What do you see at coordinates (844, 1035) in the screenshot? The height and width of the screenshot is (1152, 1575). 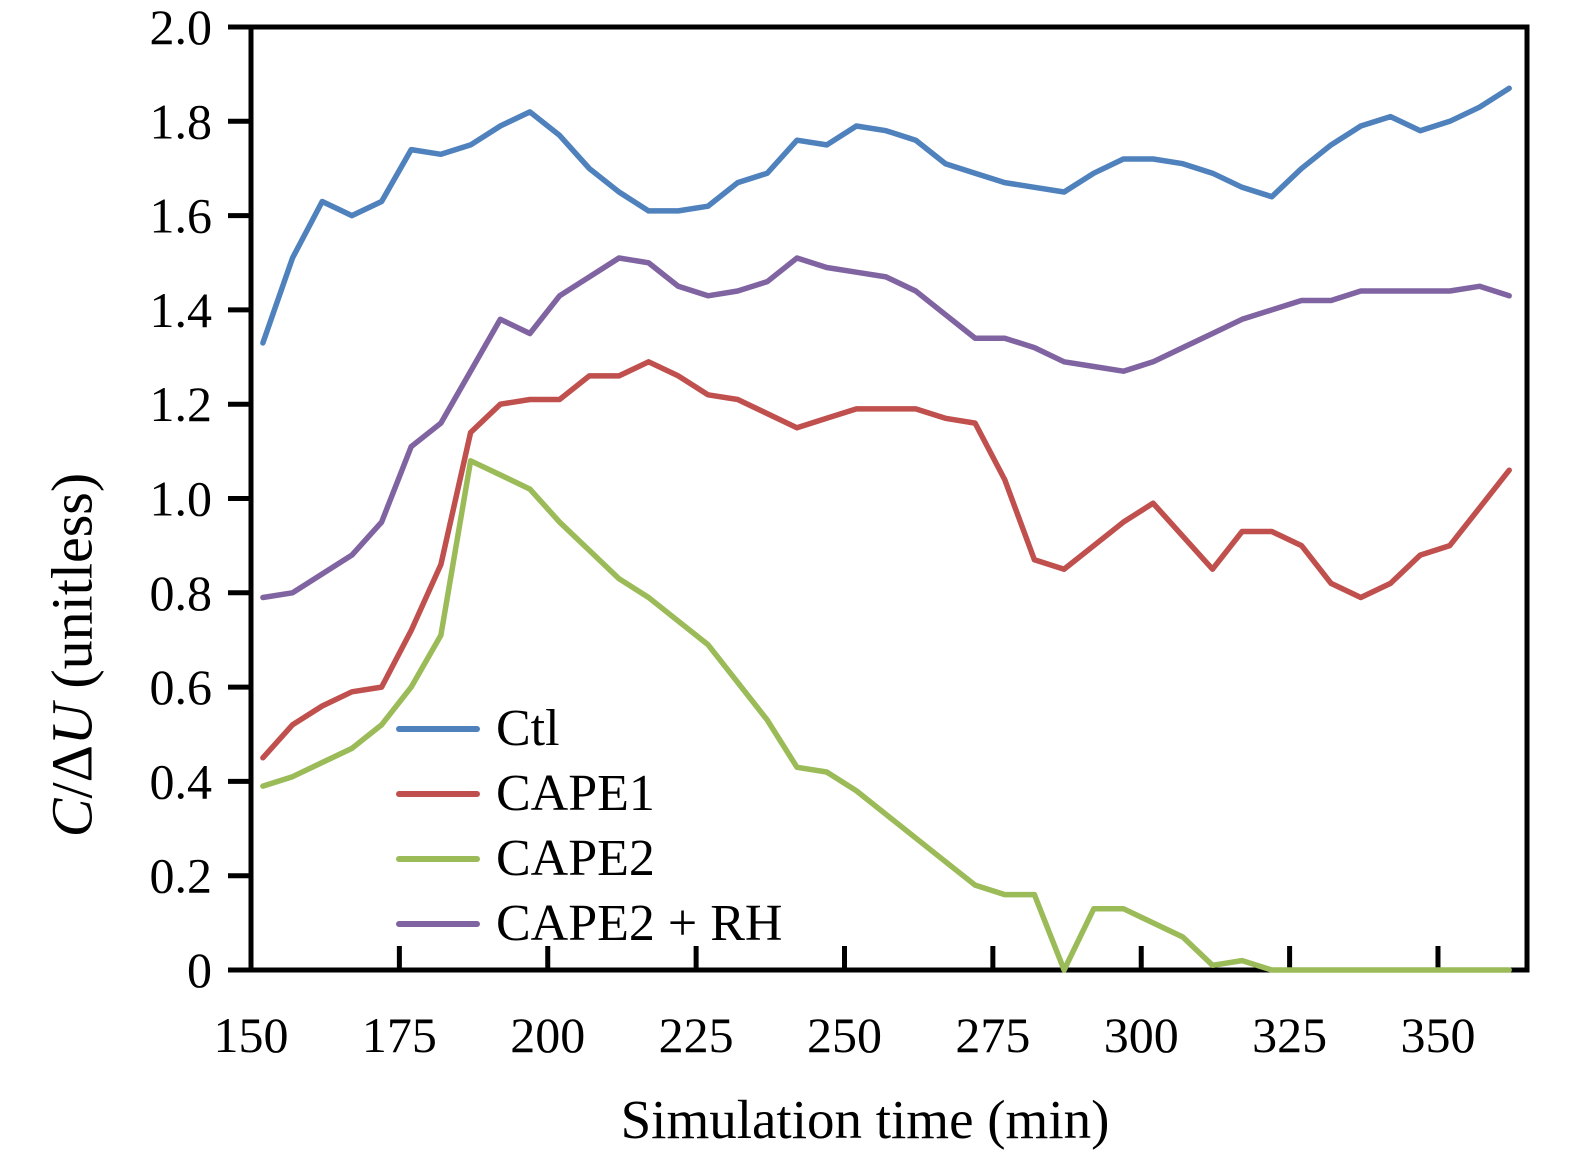 I see `x-tick-label: 250` at bounding box center [844, 1035].